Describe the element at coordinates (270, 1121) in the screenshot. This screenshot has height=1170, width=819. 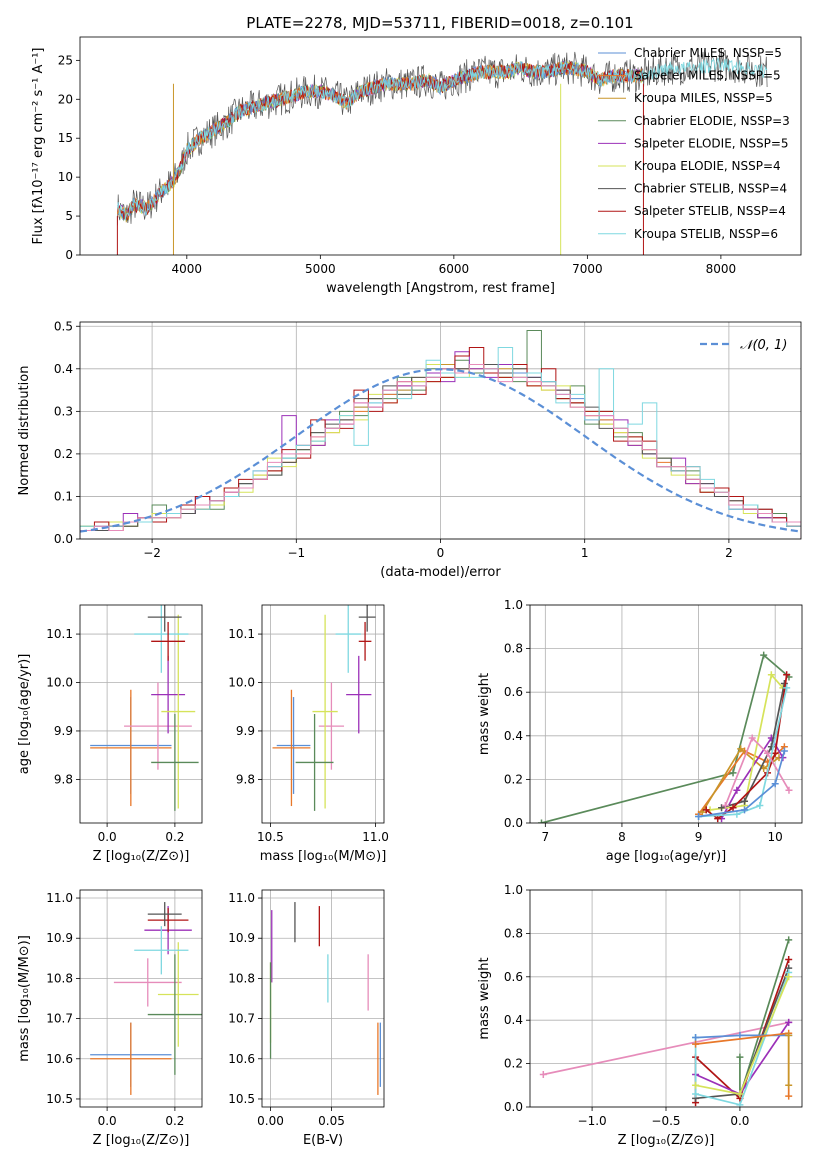
I see `ebv_mass-xtick-label: 0.00` at that location.